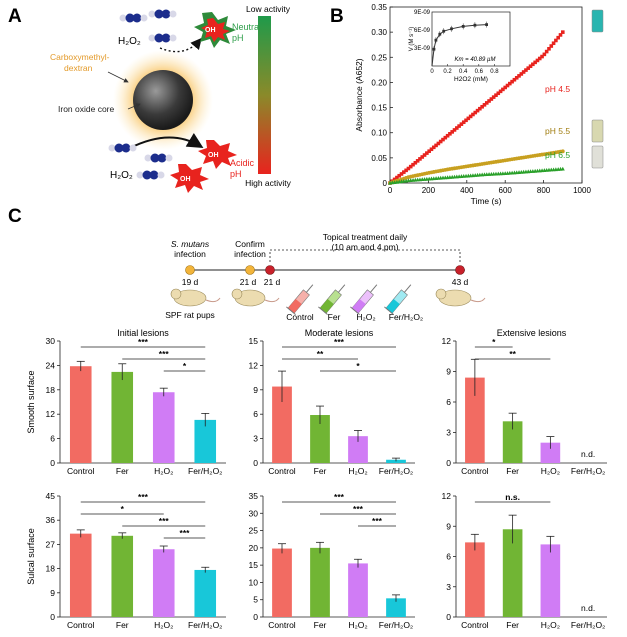 The width and height of the screenshot is (627, 637). What do you see at coordinates (52, 593) in the screenshot?
I see `y-tick-label: 9` at bounding box center [52, 593].